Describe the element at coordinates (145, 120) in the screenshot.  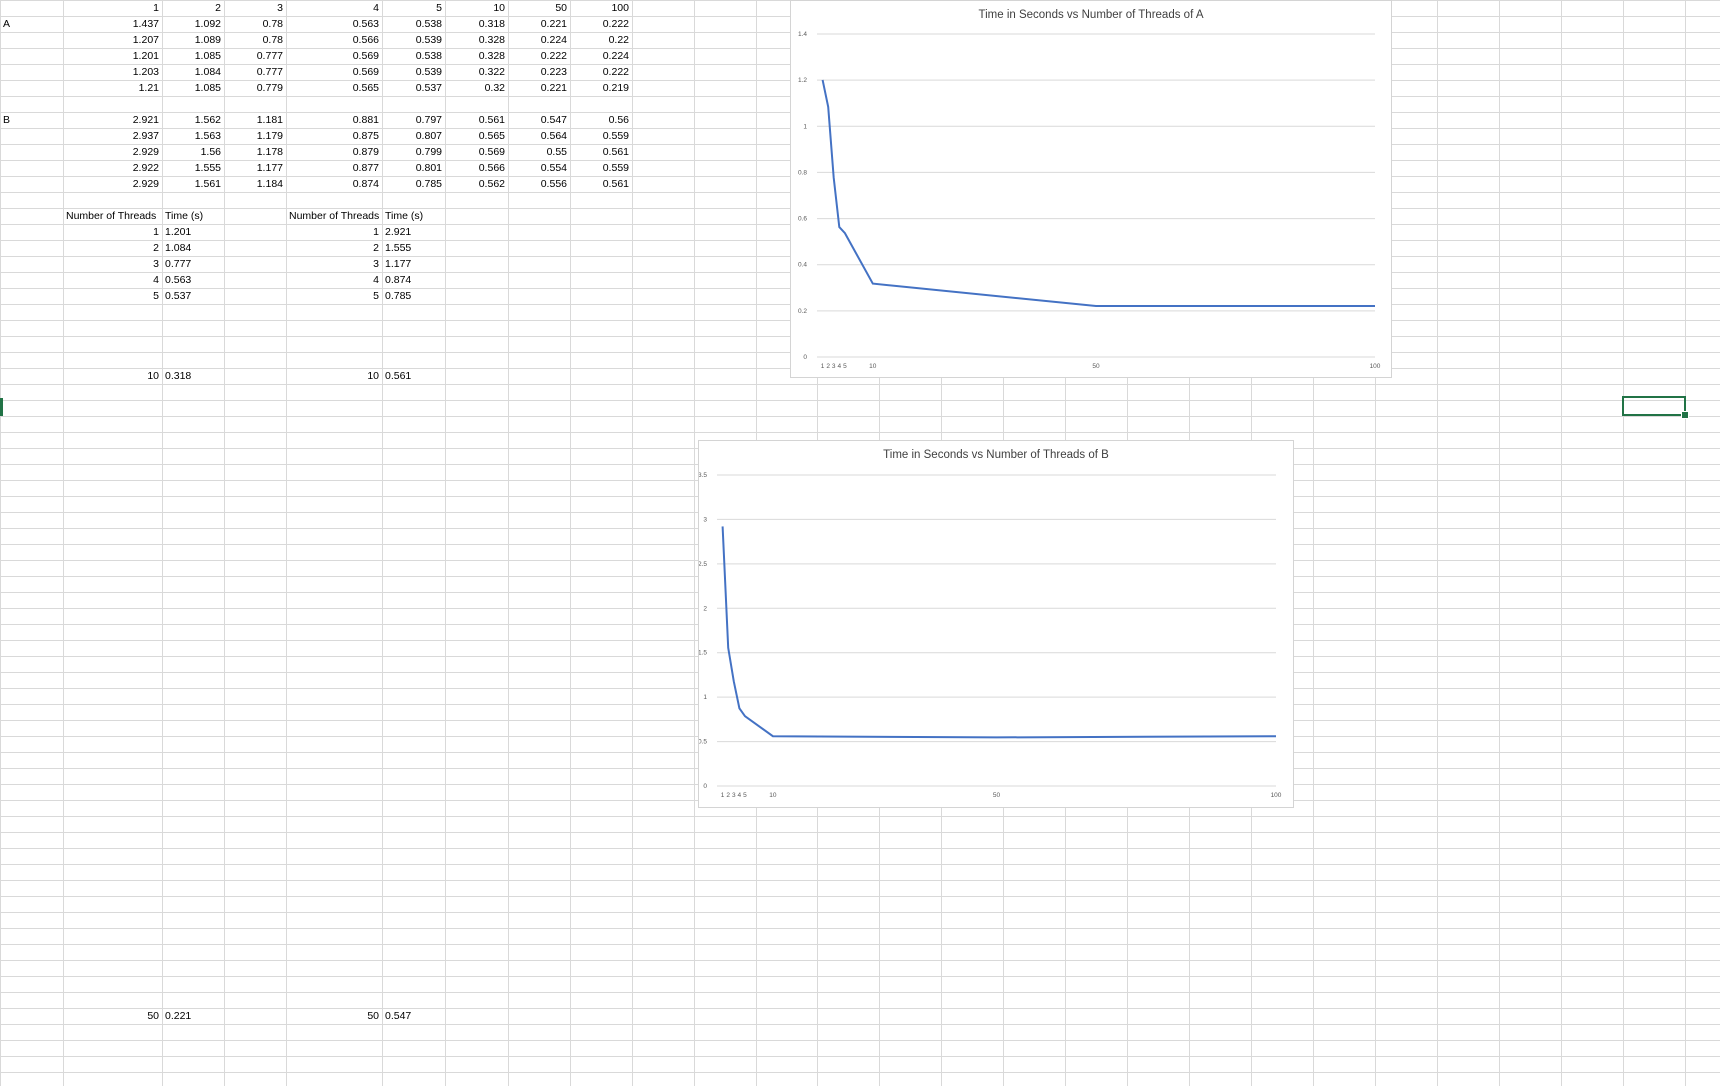
I see `b-time-cell: 2.921` at that location.